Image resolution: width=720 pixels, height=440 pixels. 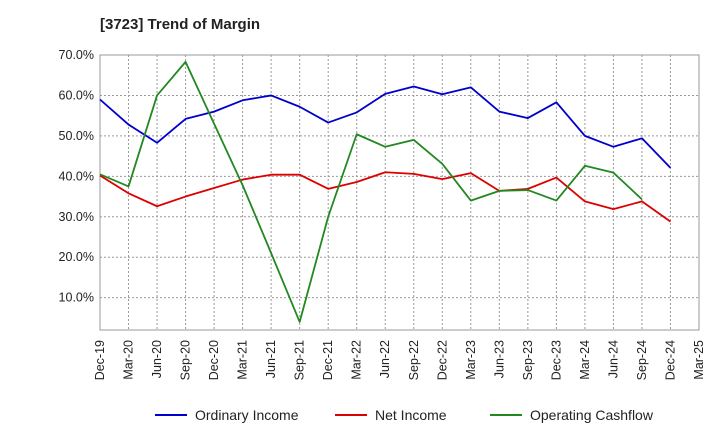 What do you see at coordinates (129, 360) in the screenshot?
I see `x-tick-label: Mar-20` at bounding box center [129, 360].